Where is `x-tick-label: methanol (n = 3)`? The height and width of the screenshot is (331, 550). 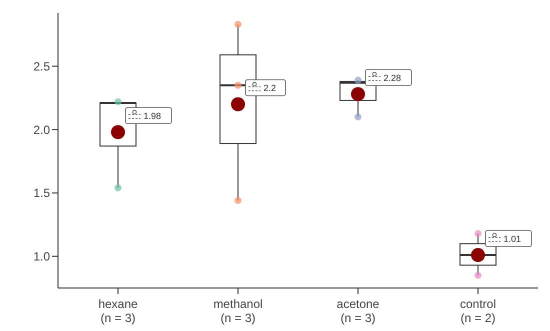
x-tick-label: methanol (n = 3) is located at coordinates (238, 311).